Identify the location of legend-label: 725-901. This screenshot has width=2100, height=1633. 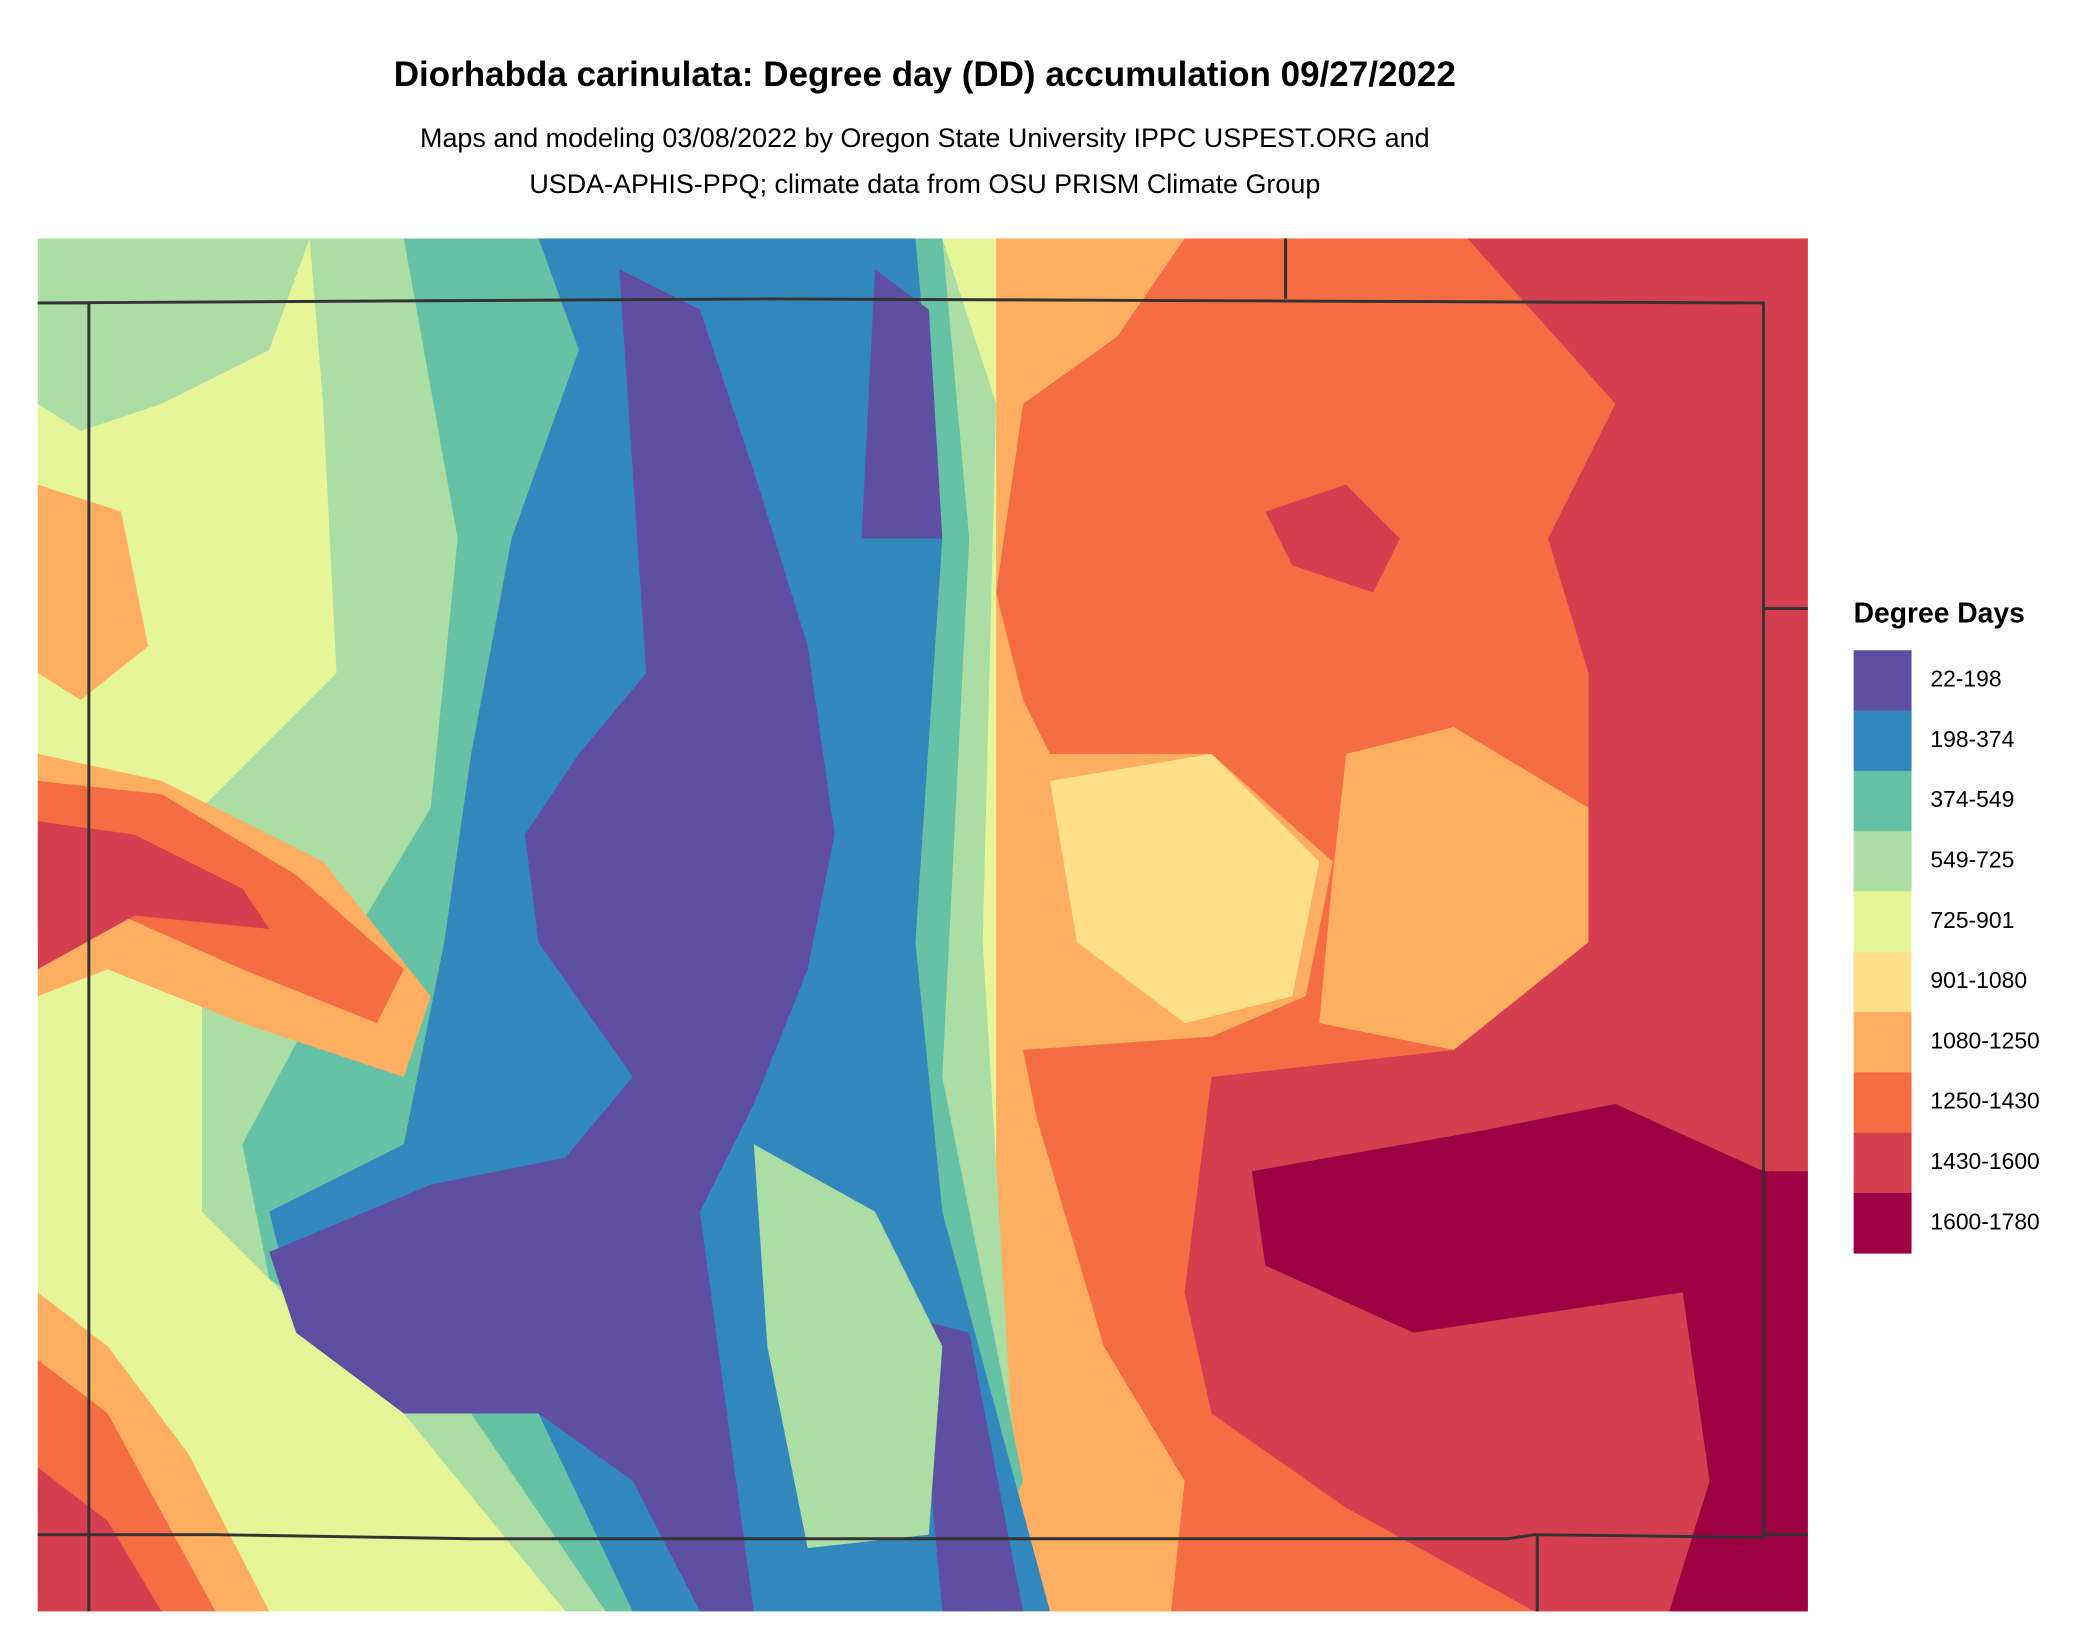
(1972, 920).